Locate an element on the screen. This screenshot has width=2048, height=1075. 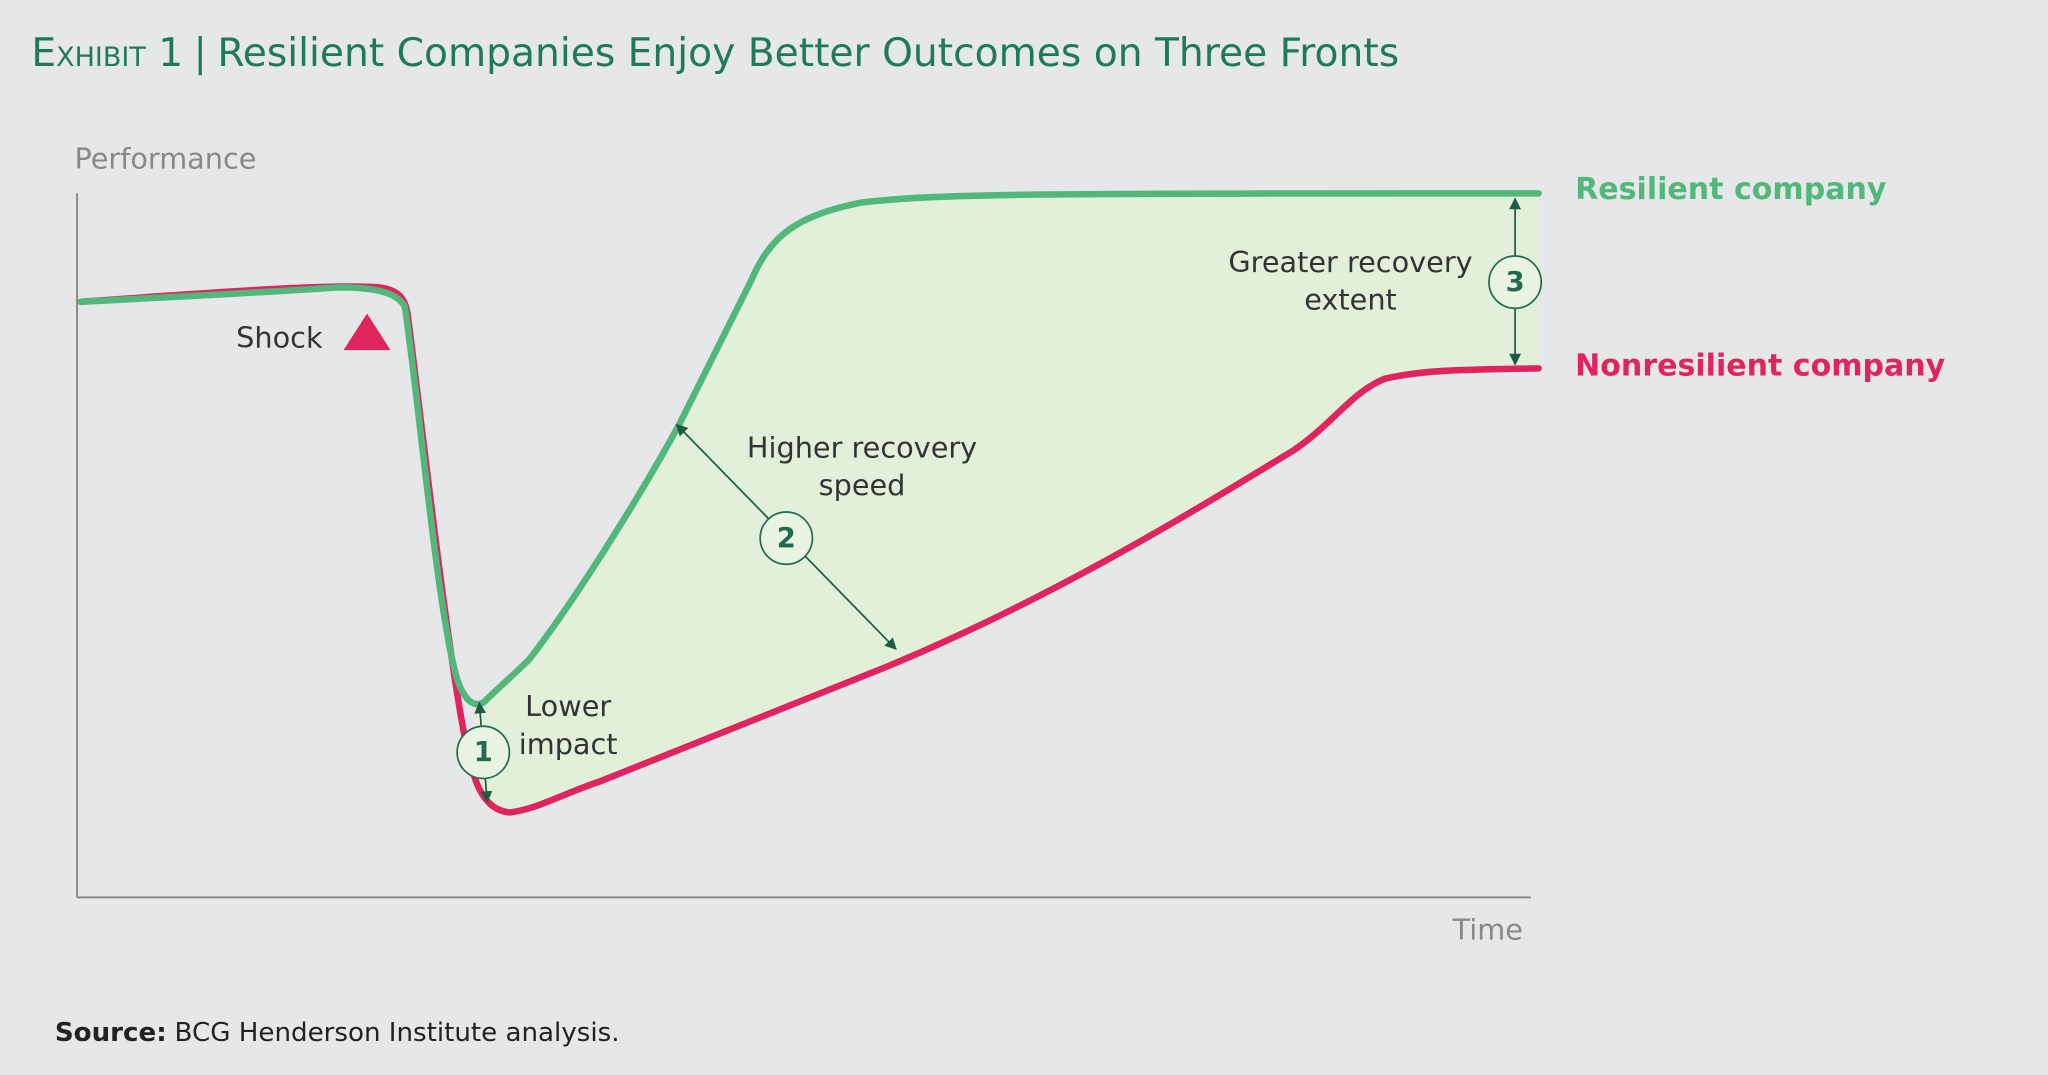
annotation-text: Greater recovery is located at coordinates (1350, 262).